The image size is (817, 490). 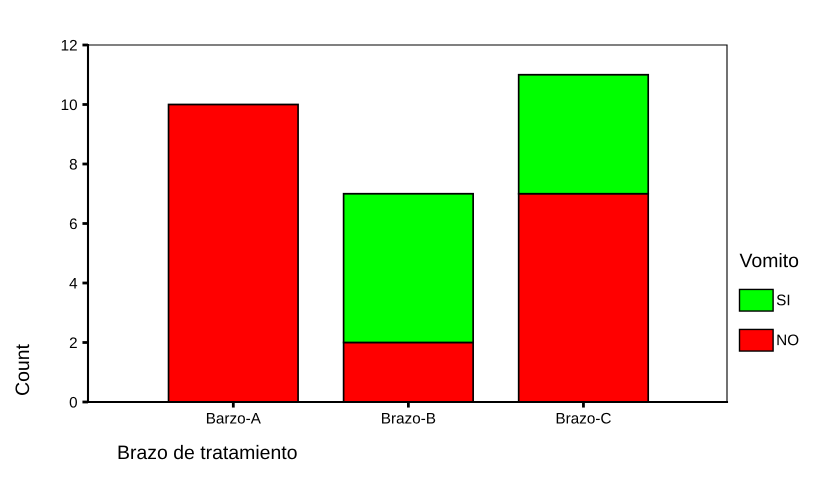 I want to click on legend-label: NO, so click(x=787, y=340).